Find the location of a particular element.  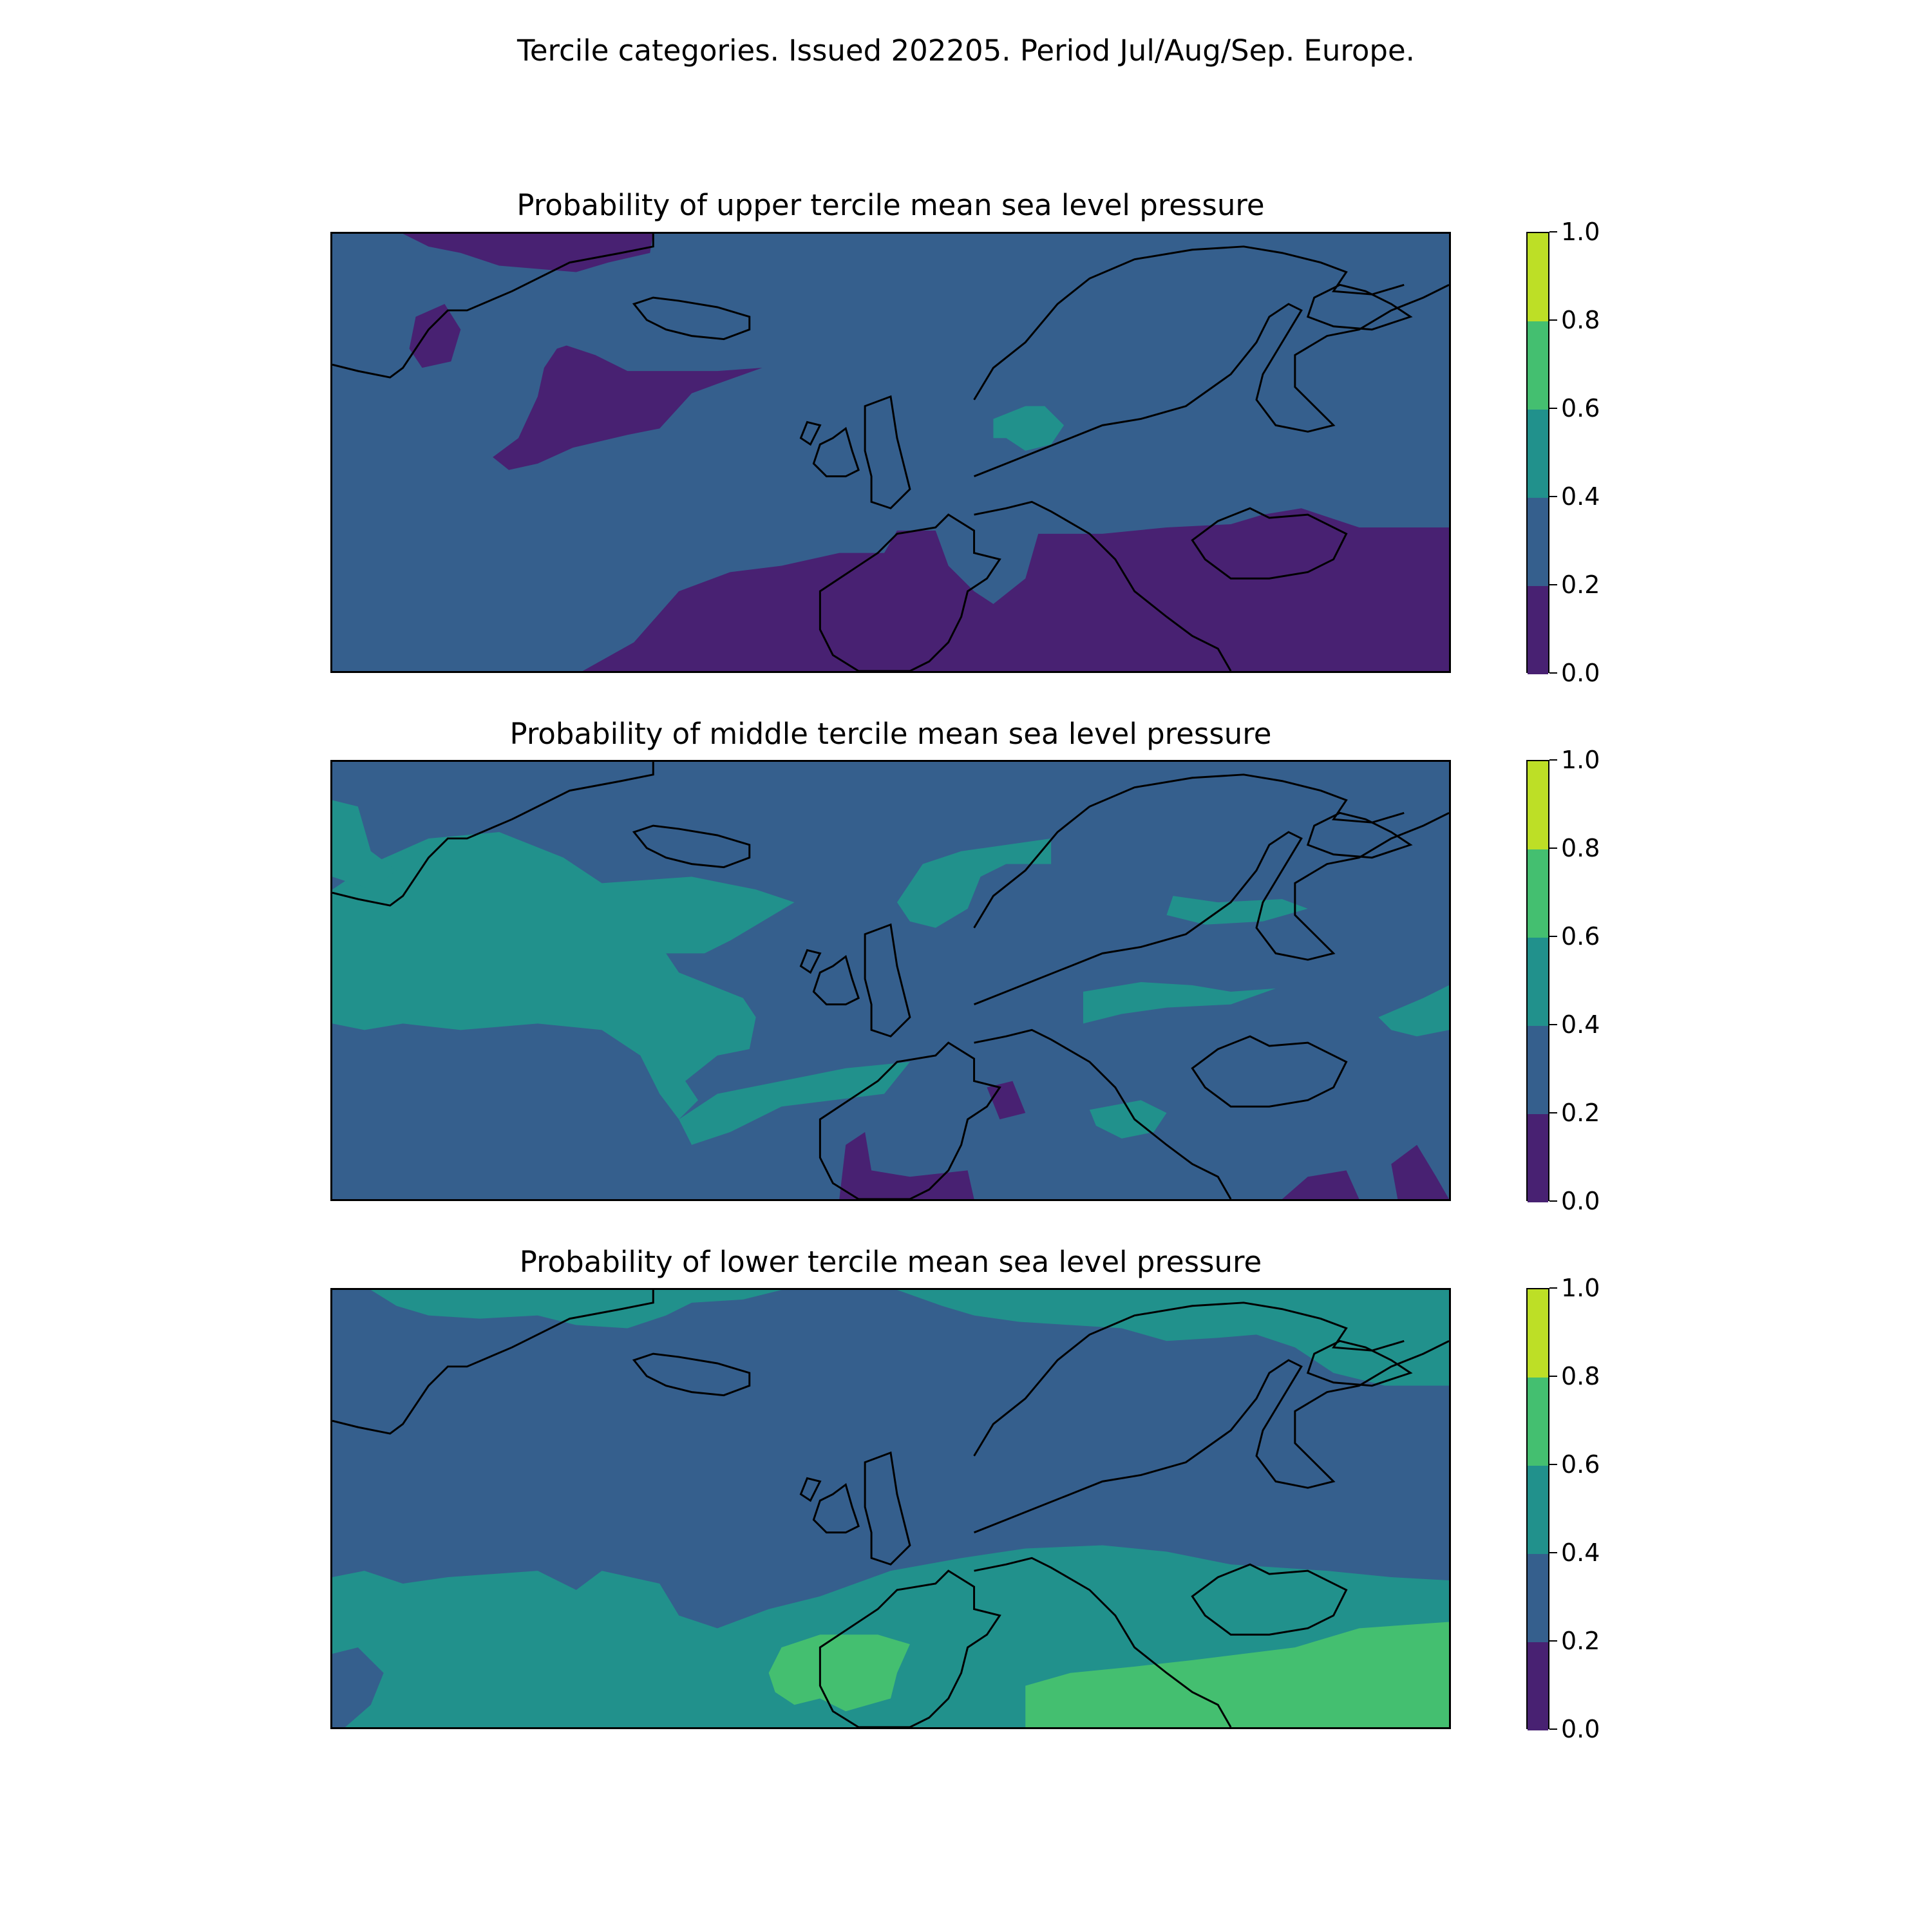

map-upper-tercile is located at coordinates (890, 452).